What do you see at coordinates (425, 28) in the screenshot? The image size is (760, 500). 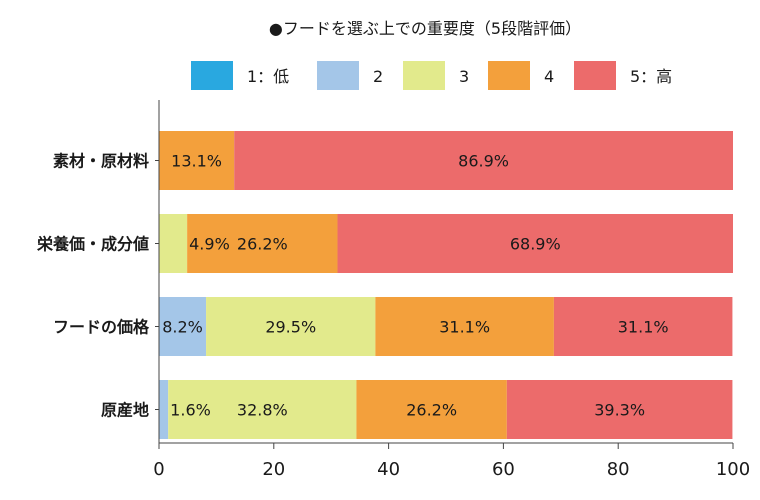 I see `chart-title: ●フードを選ぶ上での重要度（5段階評価）` at bounding box center [425, 28].